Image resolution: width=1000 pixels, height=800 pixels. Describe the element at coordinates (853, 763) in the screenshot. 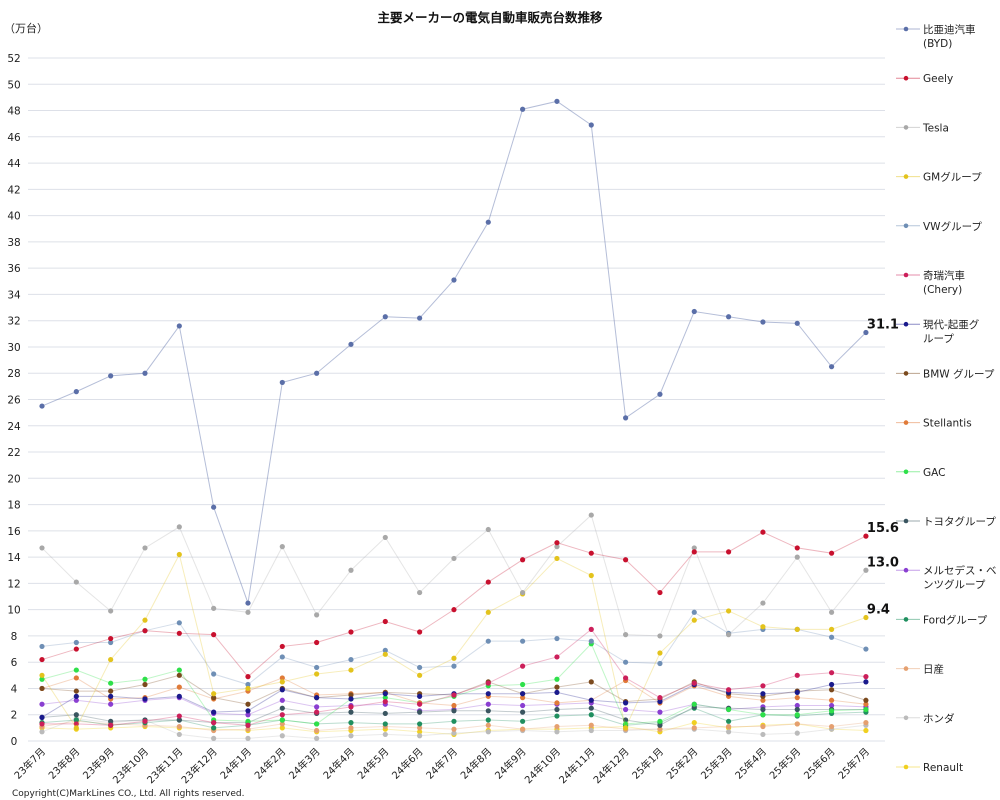

I see `x-tick-label: 25年7月` at that location.